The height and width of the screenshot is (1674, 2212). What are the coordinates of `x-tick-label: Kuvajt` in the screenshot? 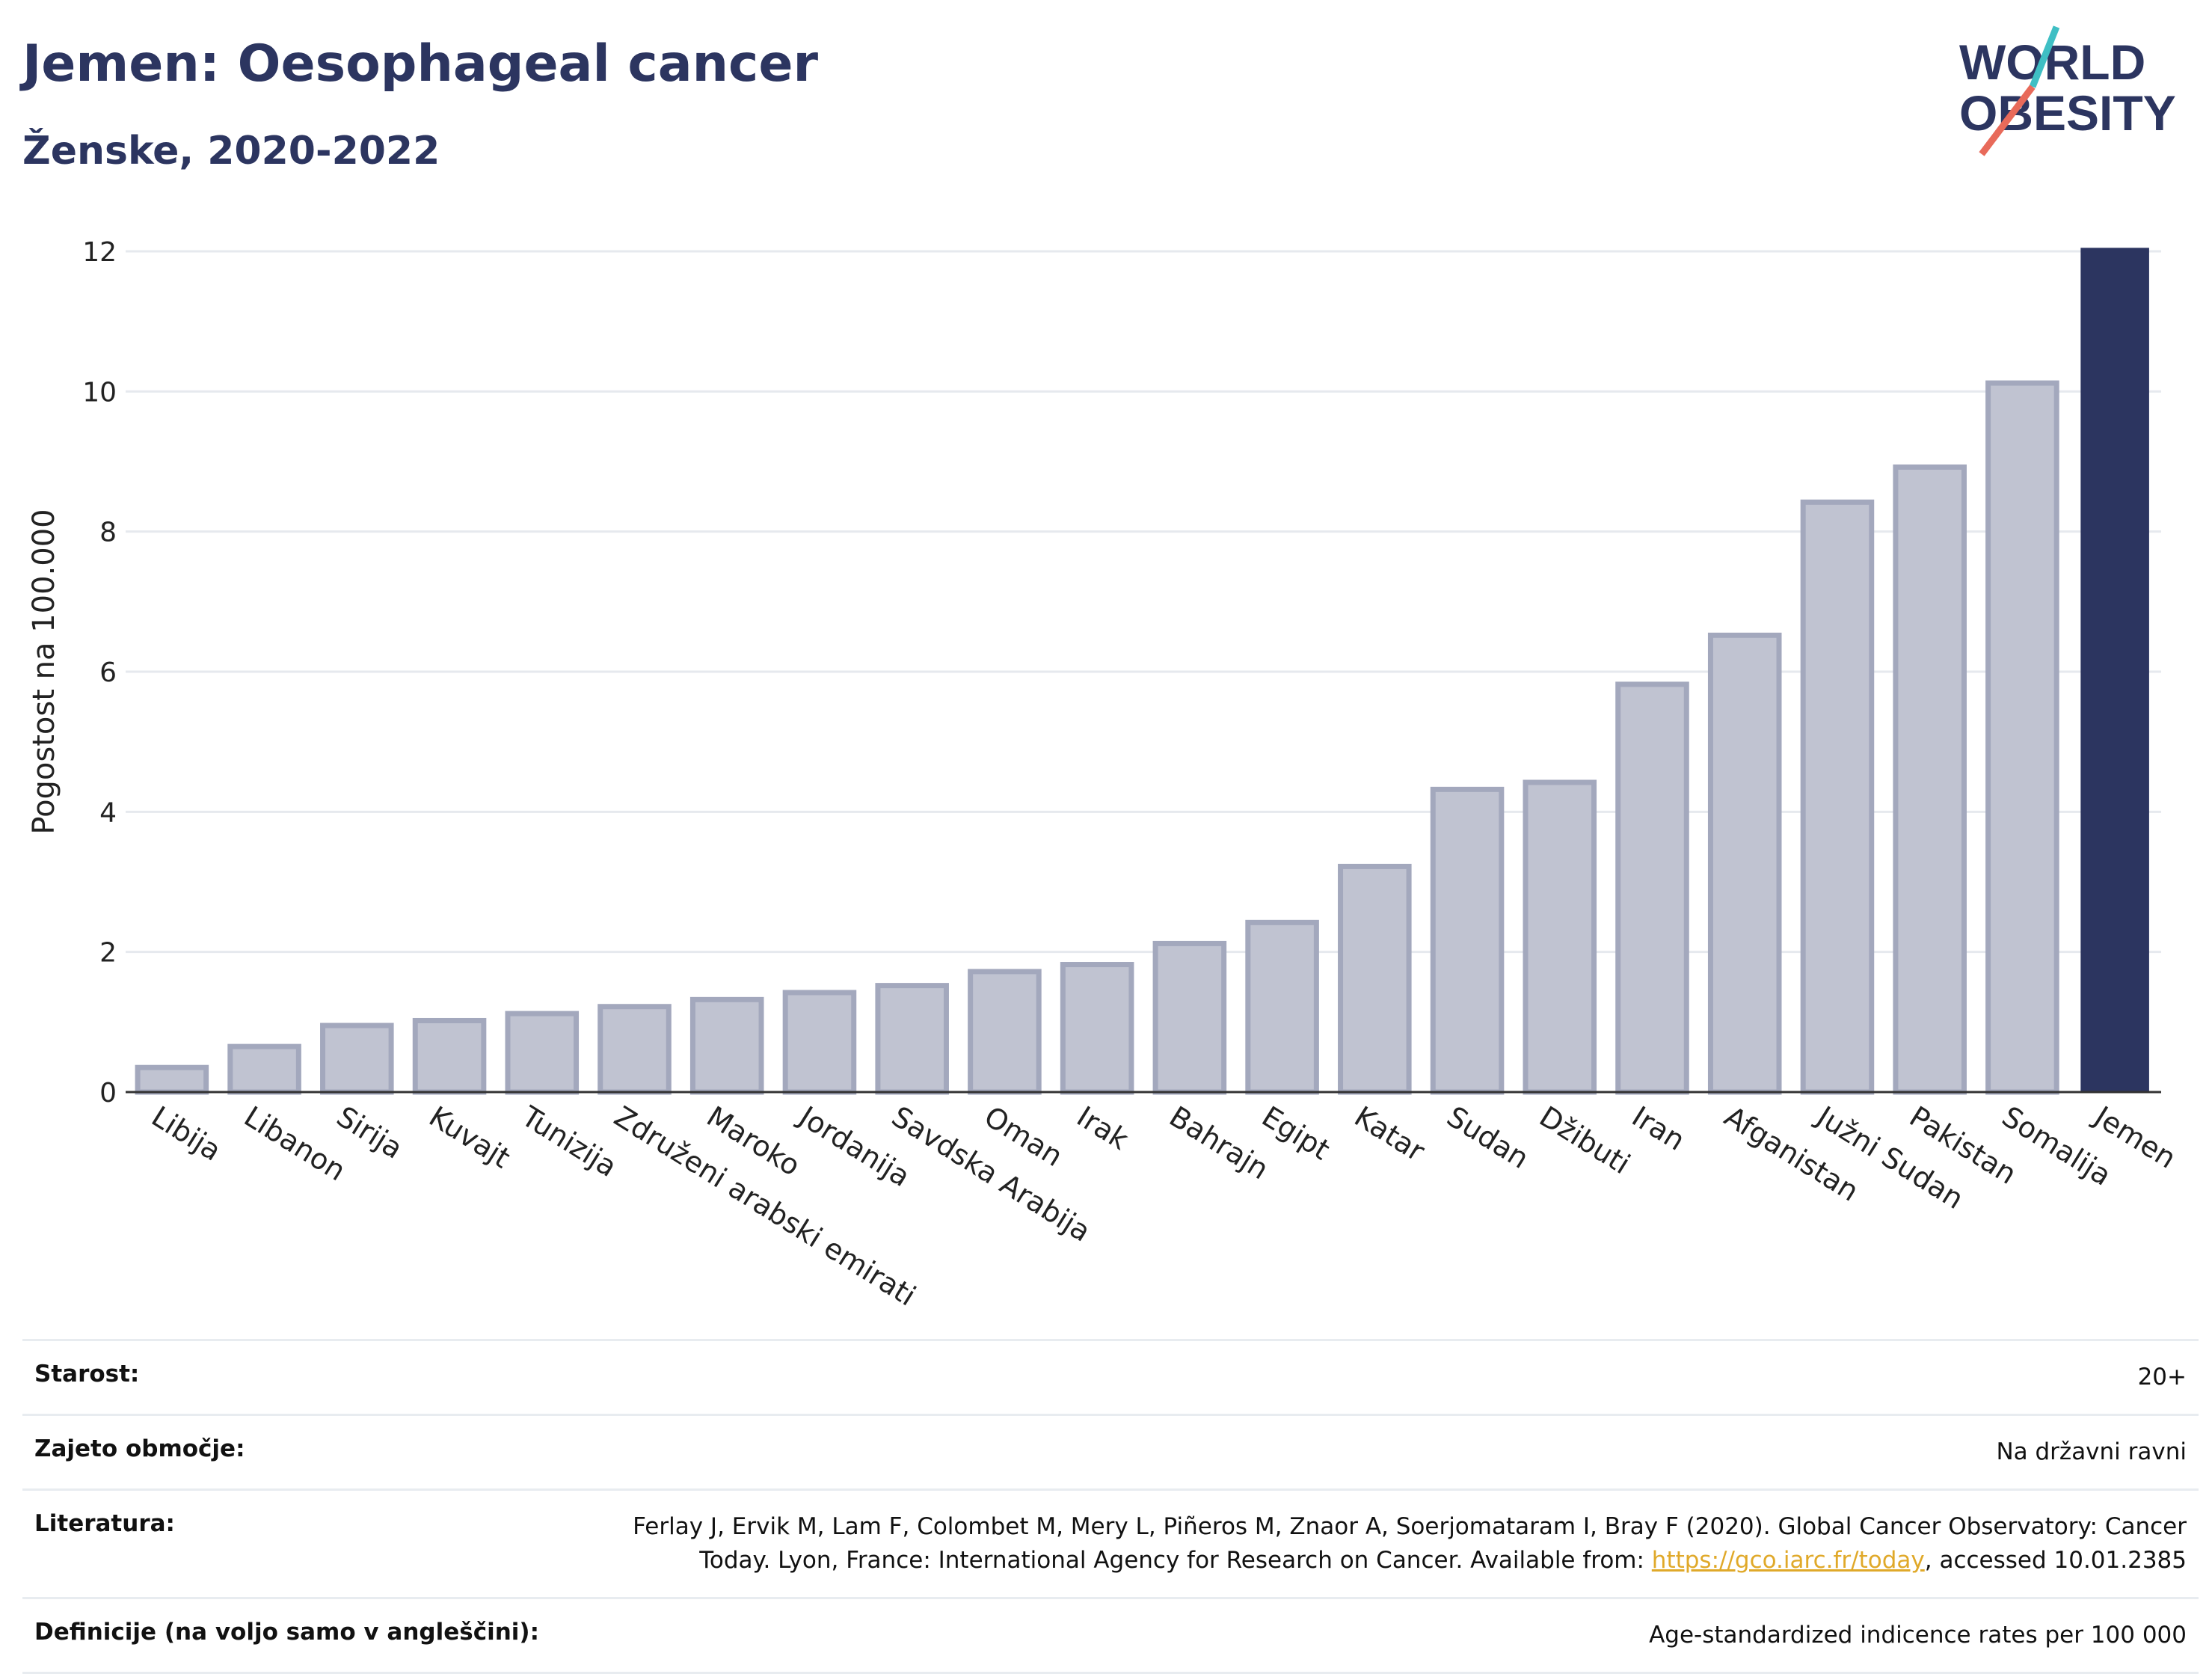 It's located at (469, 1137).